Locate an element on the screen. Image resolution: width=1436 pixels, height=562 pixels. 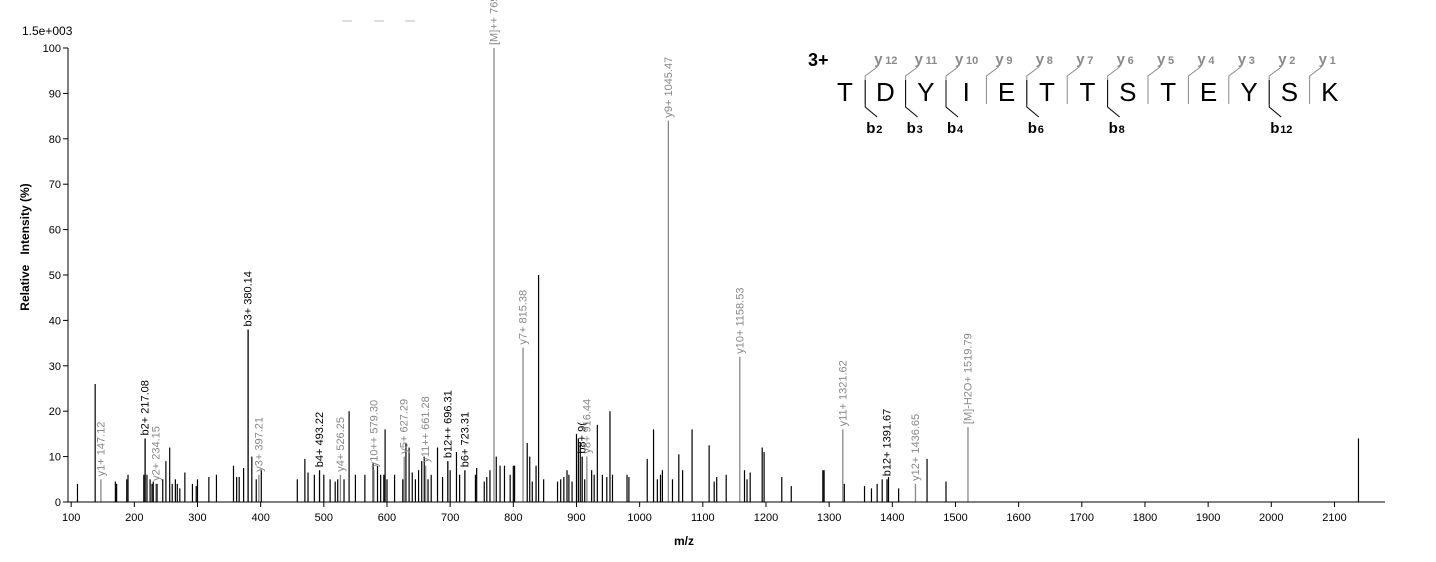
peak-annotation: y11++ 661.28 is located at coordinates (426, 429).